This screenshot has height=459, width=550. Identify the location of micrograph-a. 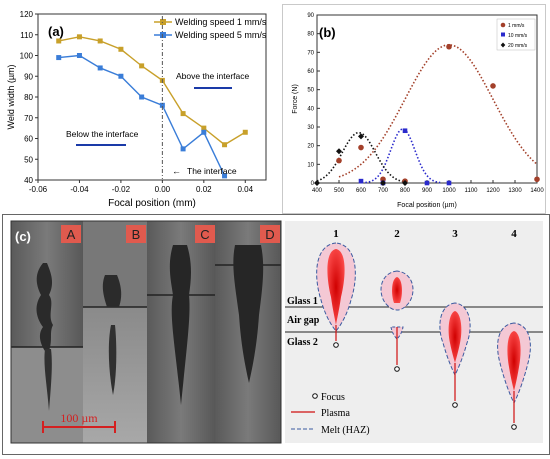
(47, 332).